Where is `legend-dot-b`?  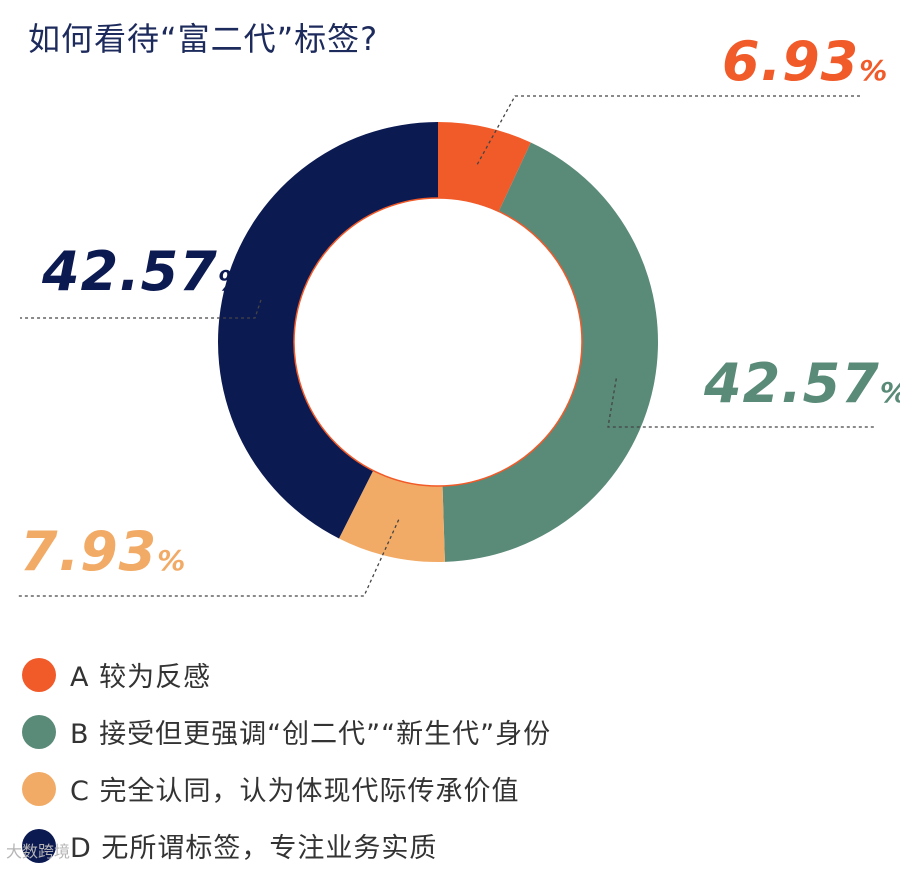
legend-dot-b is located at coordinates (39, 731).